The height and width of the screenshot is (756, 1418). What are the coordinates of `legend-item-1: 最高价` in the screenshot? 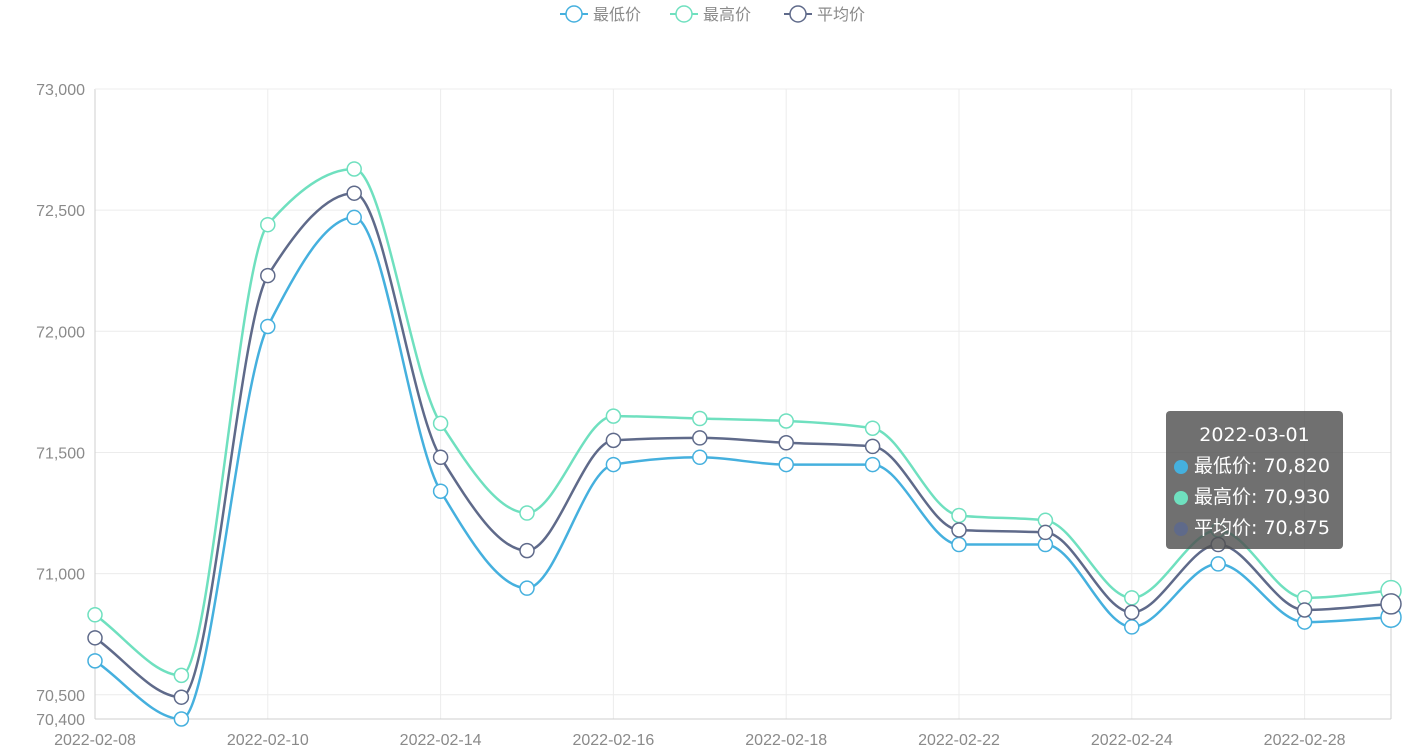 It's located at (710, 14).